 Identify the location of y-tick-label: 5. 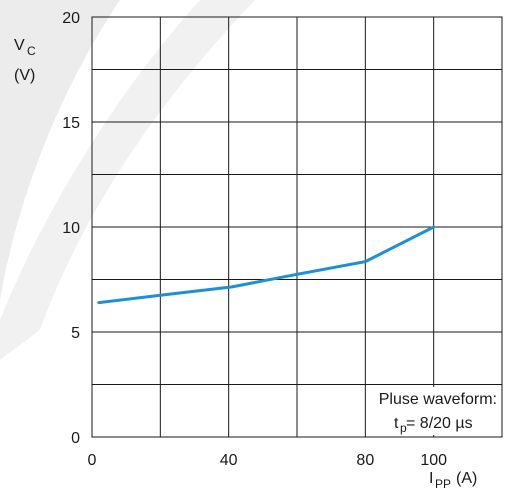
(75, 333).